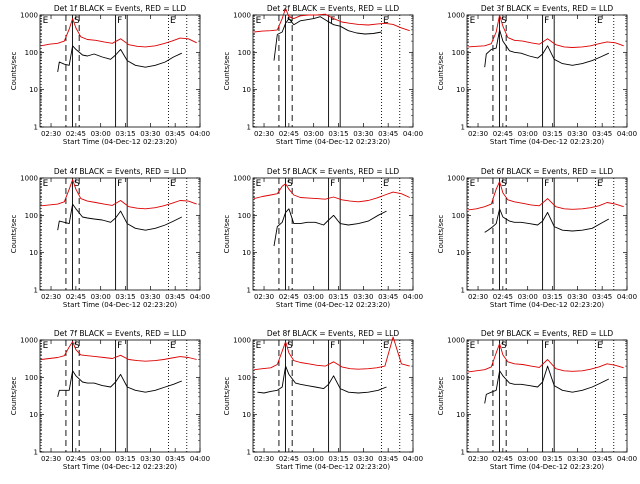 The image size is (640, 484). I want to click on panel-title: Det 5f BLACK = Events, RED = LLD, so click(333, 171).